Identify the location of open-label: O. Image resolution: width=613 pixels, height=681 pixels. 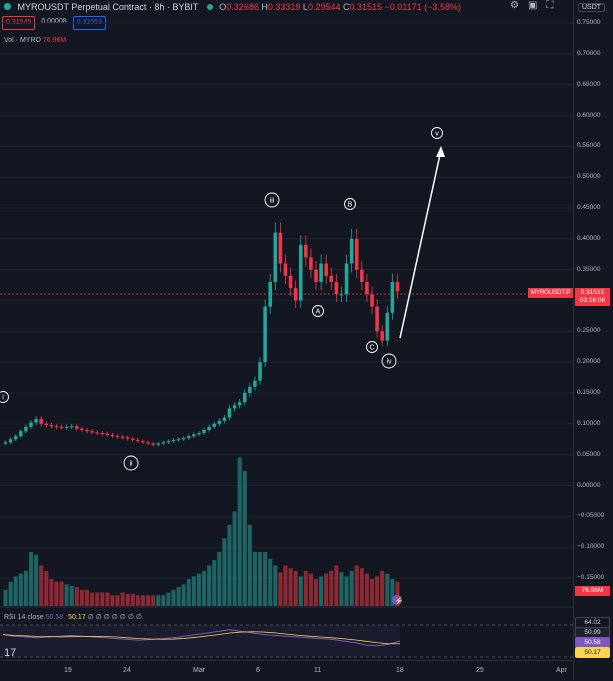
(223, 7).